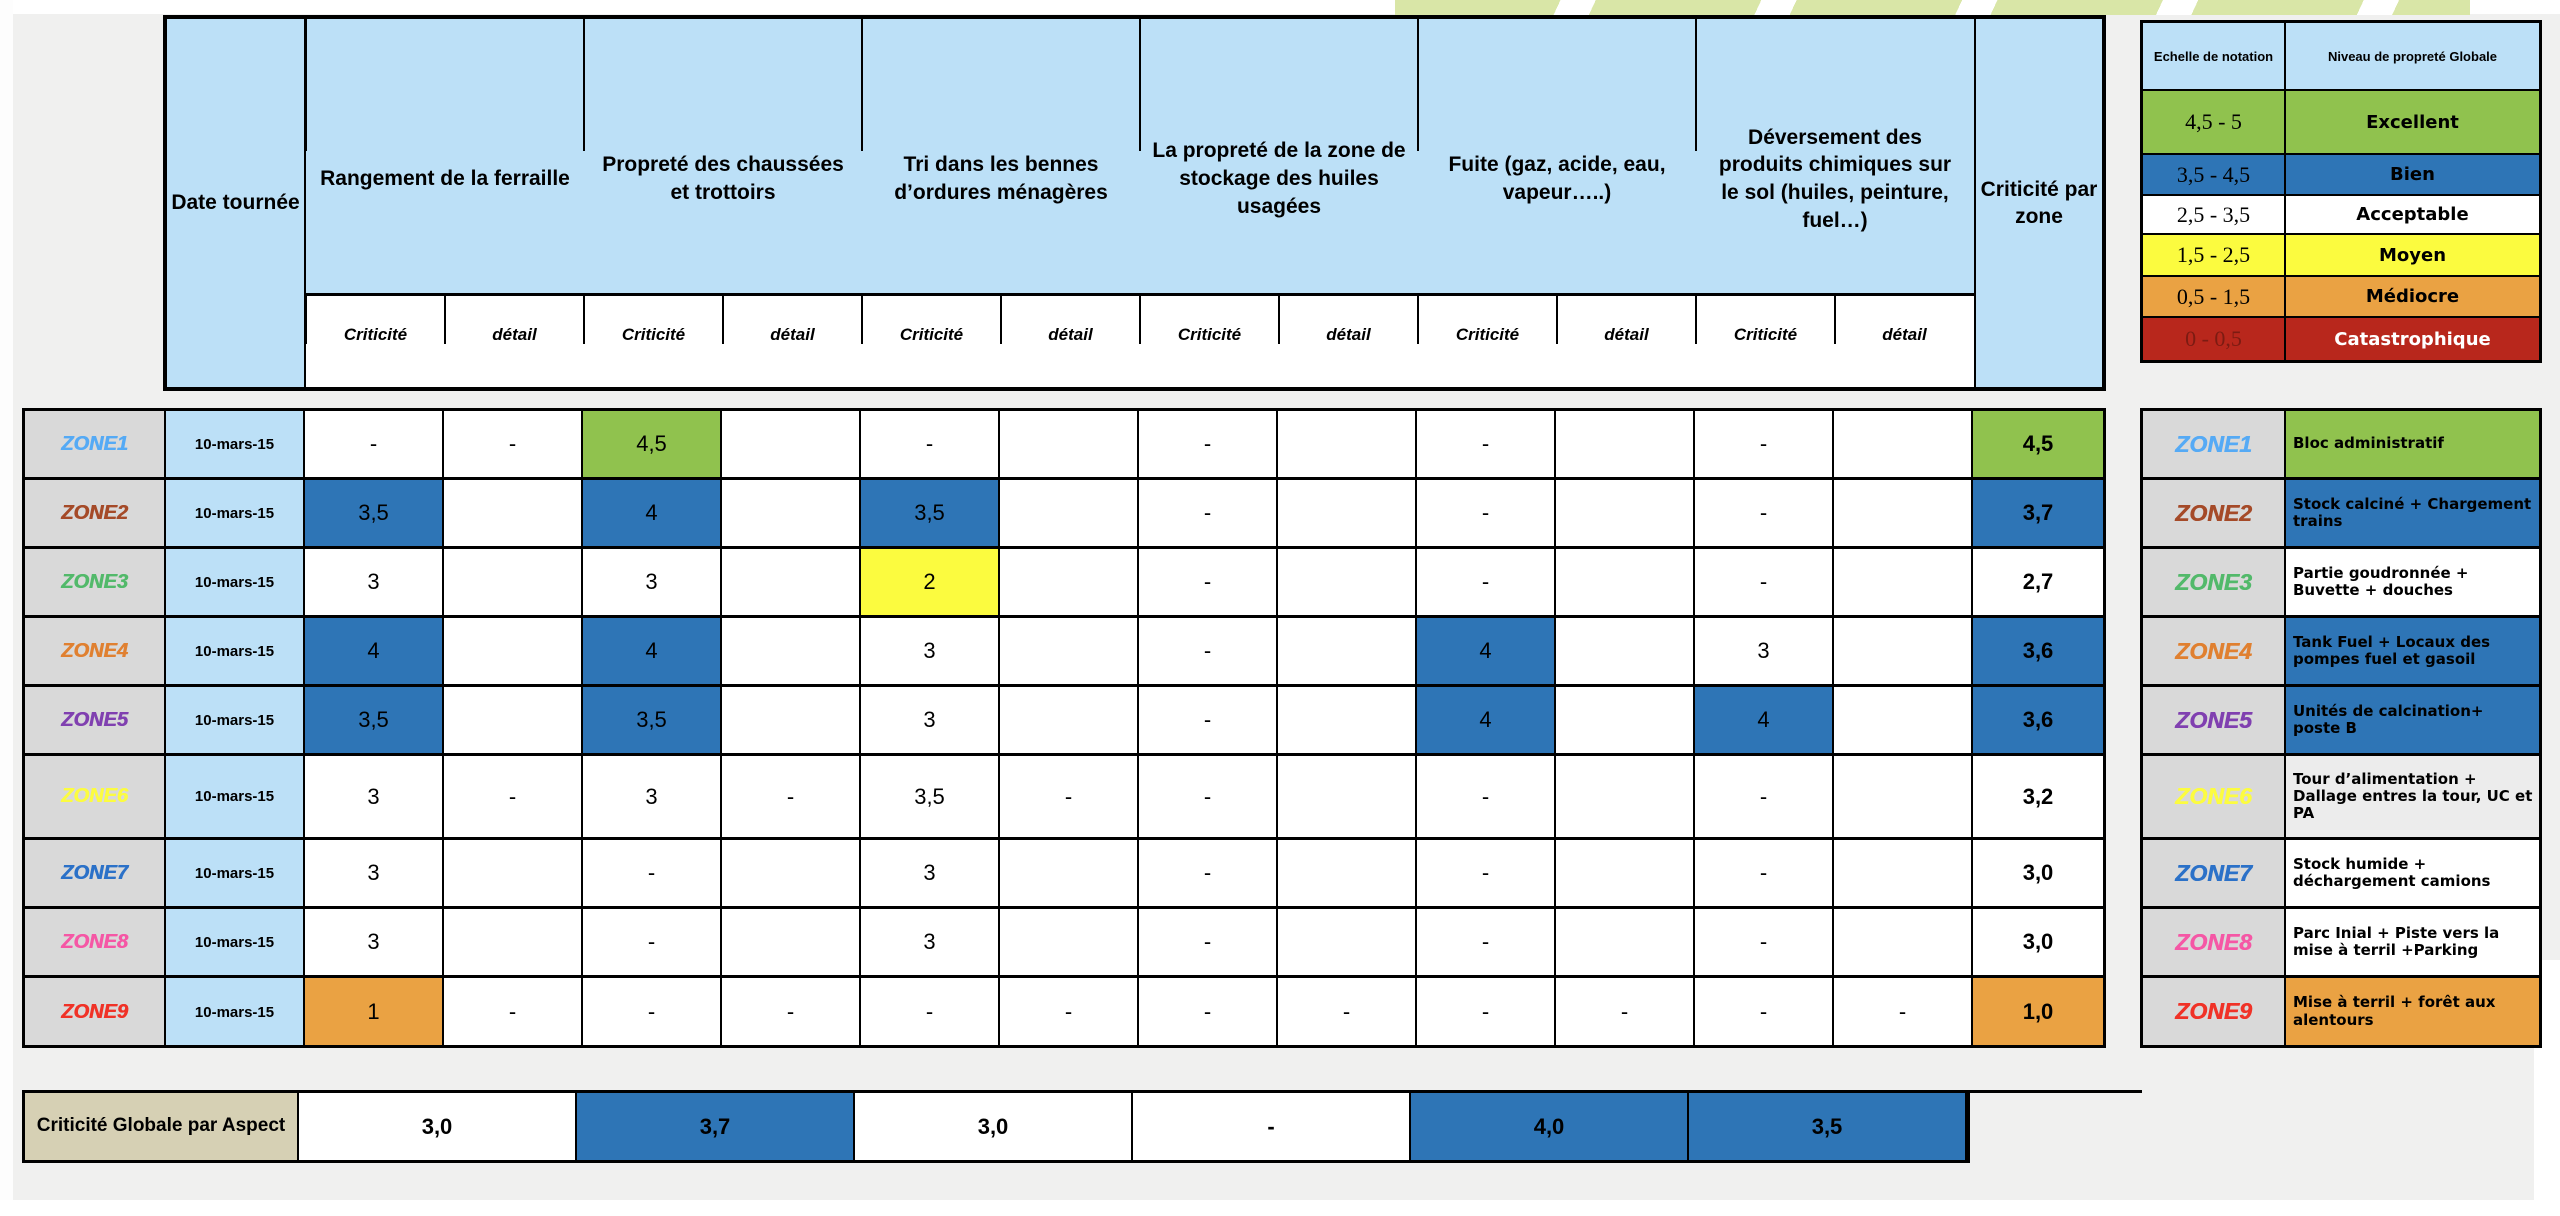 This screenshot has width=2560, height=1216. Describe the element at coordinates (2214, 873) in the screenshot. I see `zone-name-cell: ZONE7` at that location.